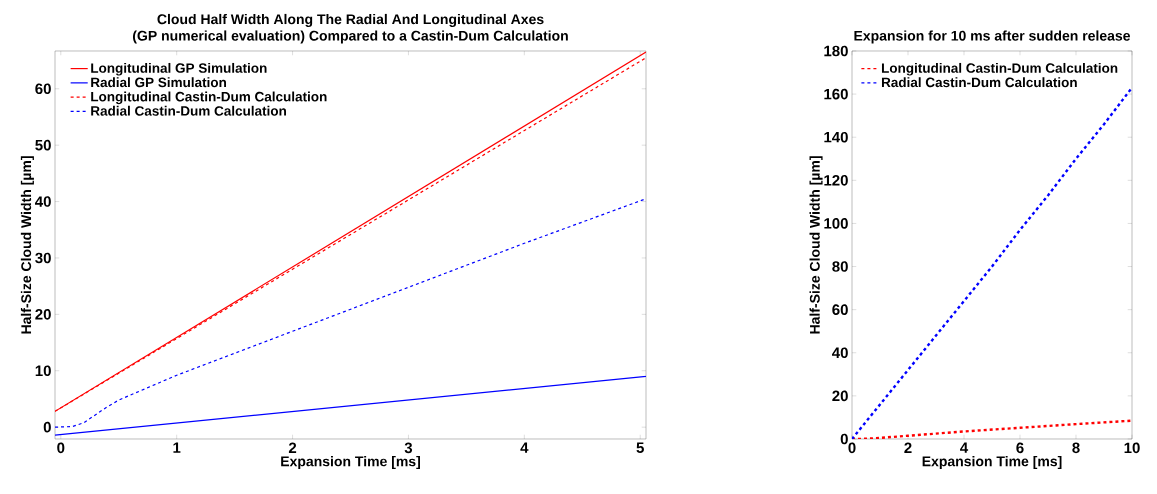 The width and height of the screenshot is (1157, 494). What do you see at coordinates (840, 266) in the screenshot?
I see `y-tick-label: 80` at bounding box center [840, 266].